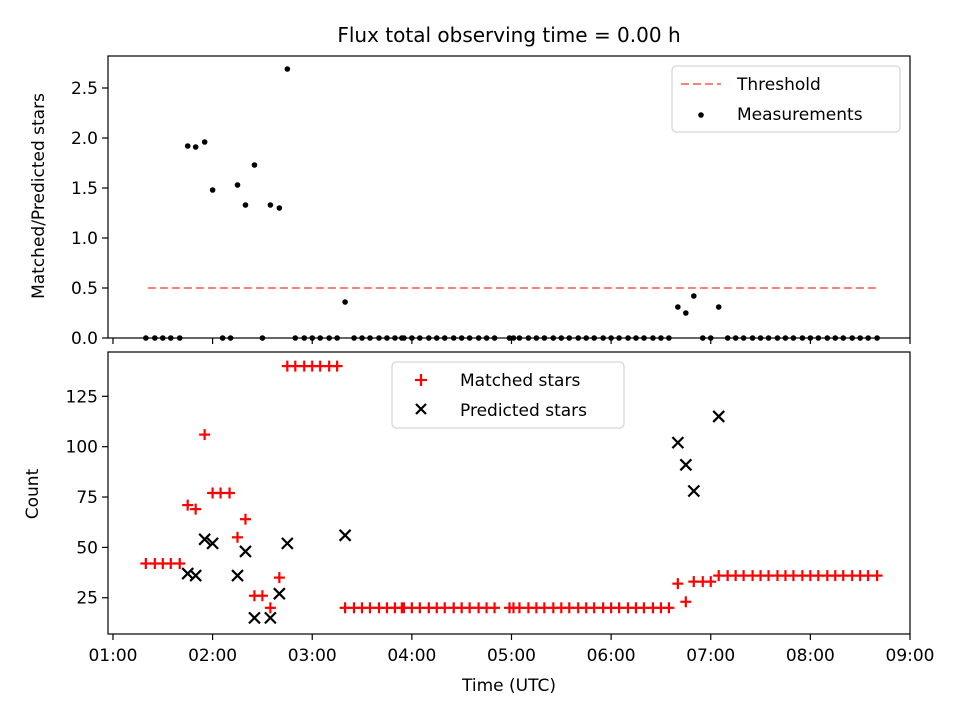 The height and width of the screenshot is (720, 960). What do you see at coordinates (312, 656) in the screenshot?
I see `x-tick-label: 03:00` at bounding box center [312, 656].